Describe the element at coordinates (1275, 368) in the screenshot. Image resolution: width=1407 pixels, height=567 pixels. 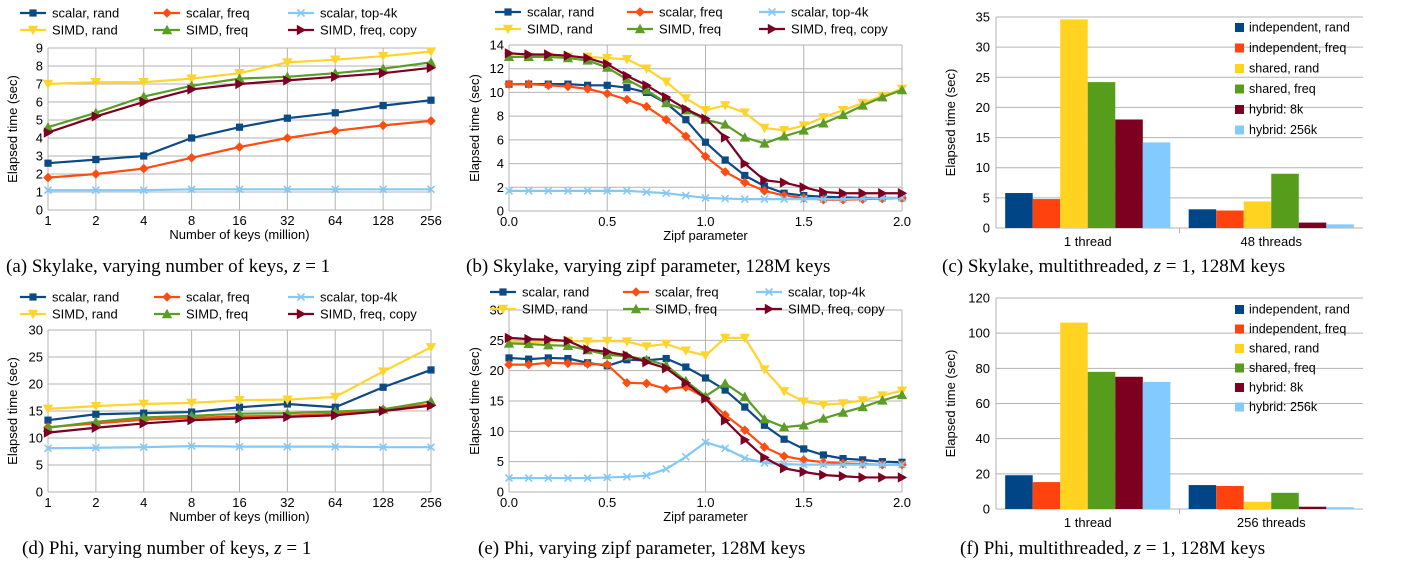
I see `legend-item: shared, freq` at that location.